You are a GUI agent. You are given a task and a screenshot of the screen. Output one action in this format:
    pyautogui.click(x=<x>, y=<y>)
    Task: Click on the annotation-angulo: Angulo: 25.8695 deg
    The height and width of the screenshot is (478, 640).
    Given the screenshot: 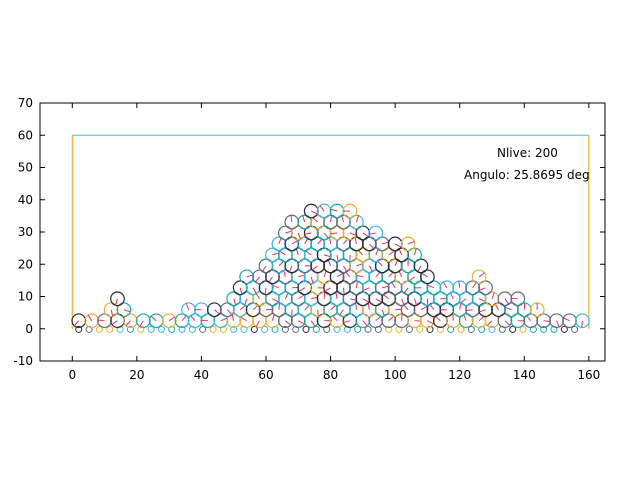 What is the action you would take?
    pyautogui.click(x=527, y=175)
    